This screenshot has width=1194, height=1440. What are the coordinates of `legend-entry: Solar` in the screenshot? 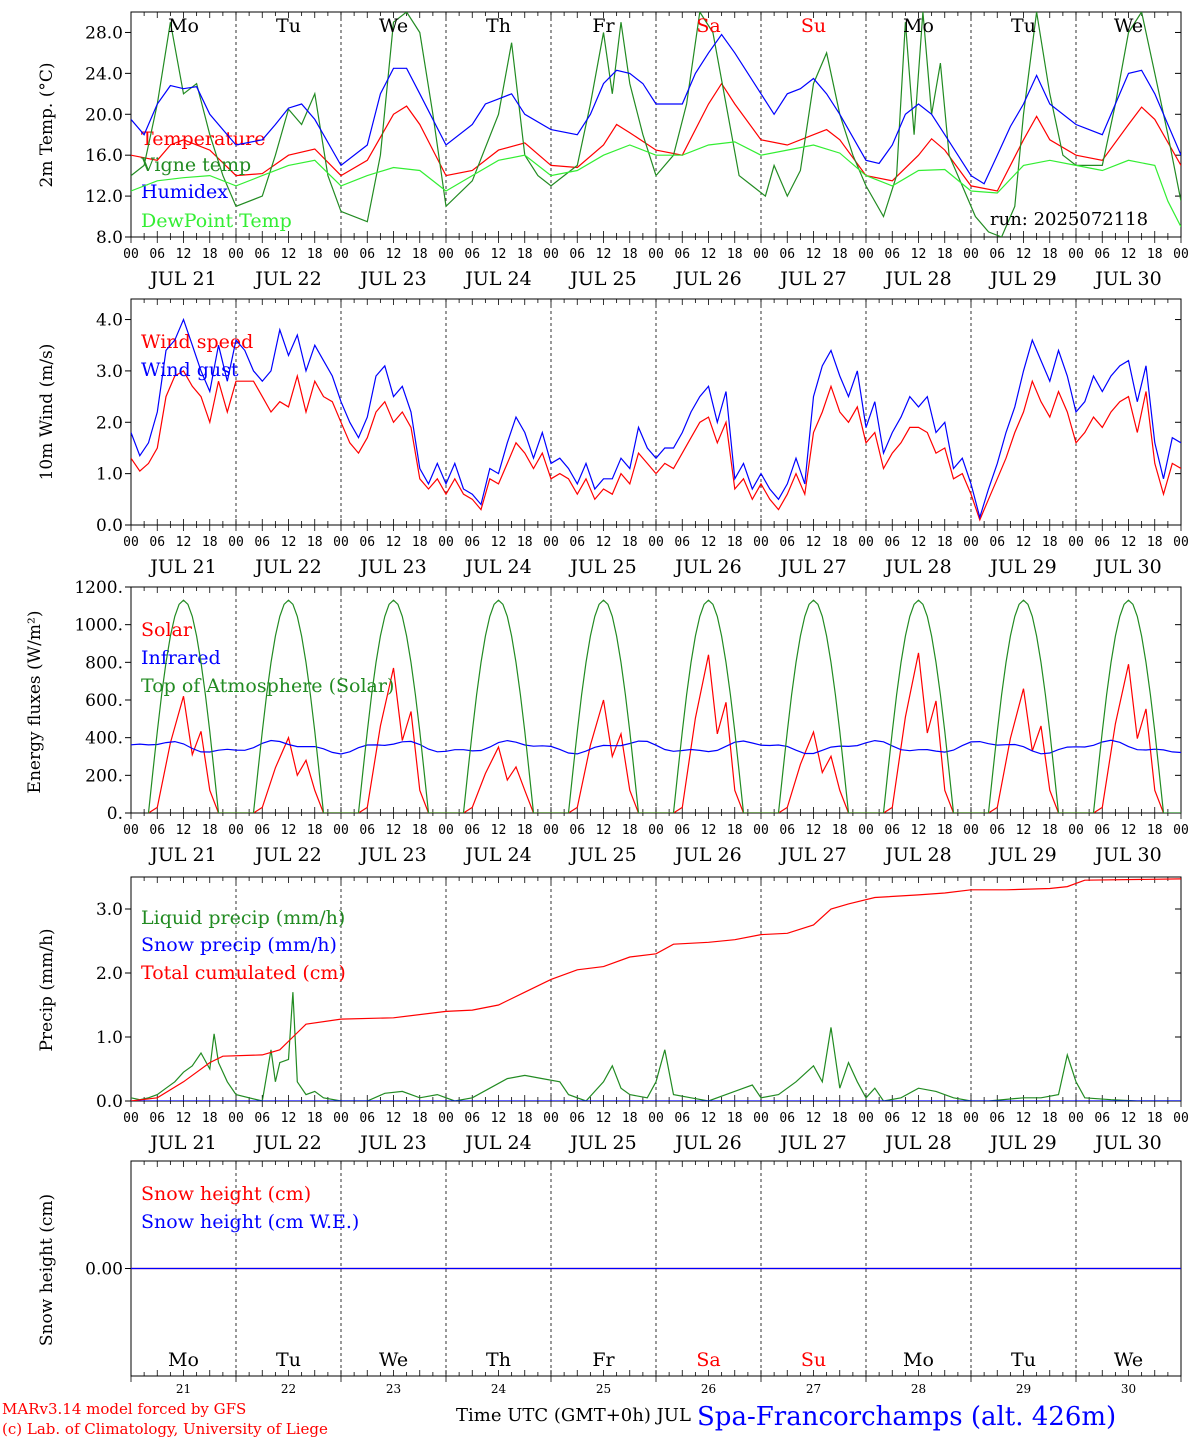 It's located at (167, 630).